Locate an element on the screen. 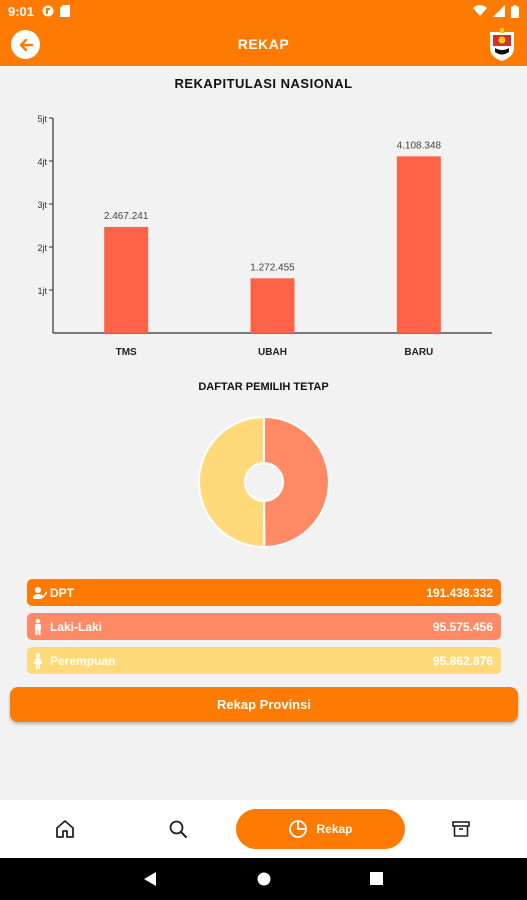 This screenshot has height=900, width=527. pie-chart-icon is located at coordinates (298, 829).